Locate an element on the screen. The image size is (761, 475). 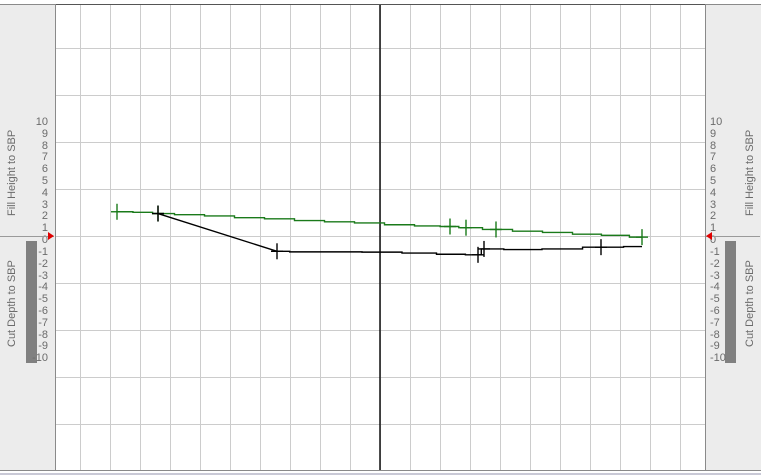
window-bottom-border is located at coordinates (380, 474).